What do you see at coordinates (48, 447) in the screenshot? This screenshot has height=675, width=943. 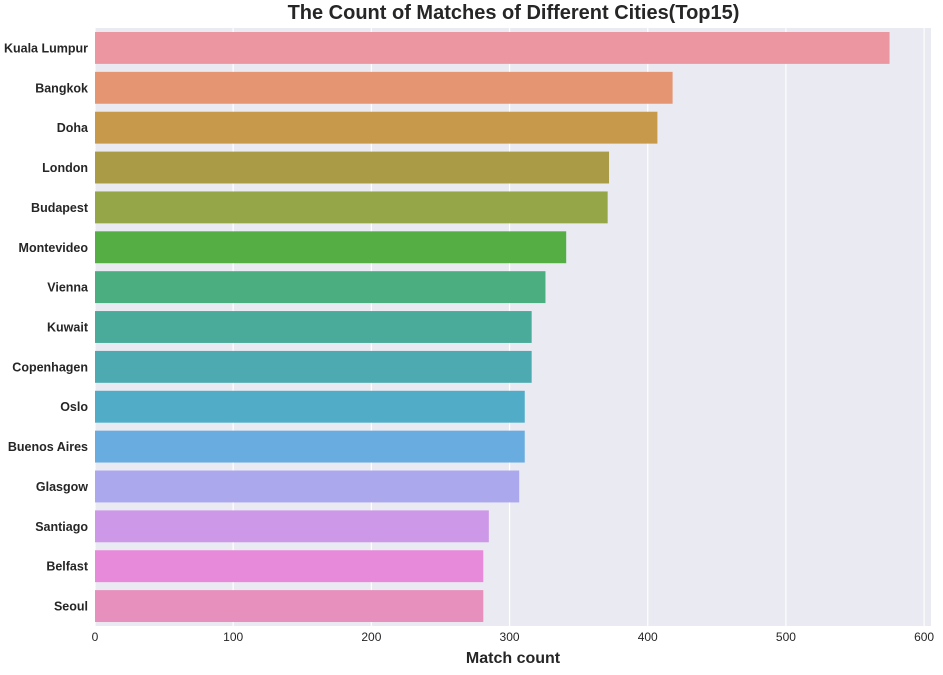 I see `y-tick-label: Buenos Aires` at bounding box center [48, 447].